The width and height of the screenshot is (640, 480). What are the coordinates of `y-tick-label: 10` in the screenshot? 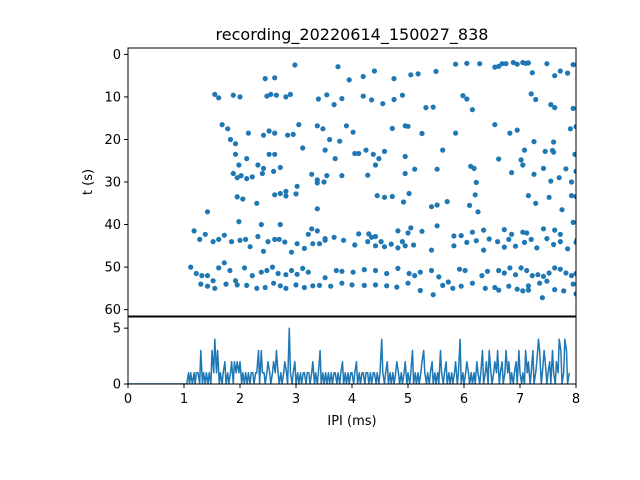 It's located at (112, 97).